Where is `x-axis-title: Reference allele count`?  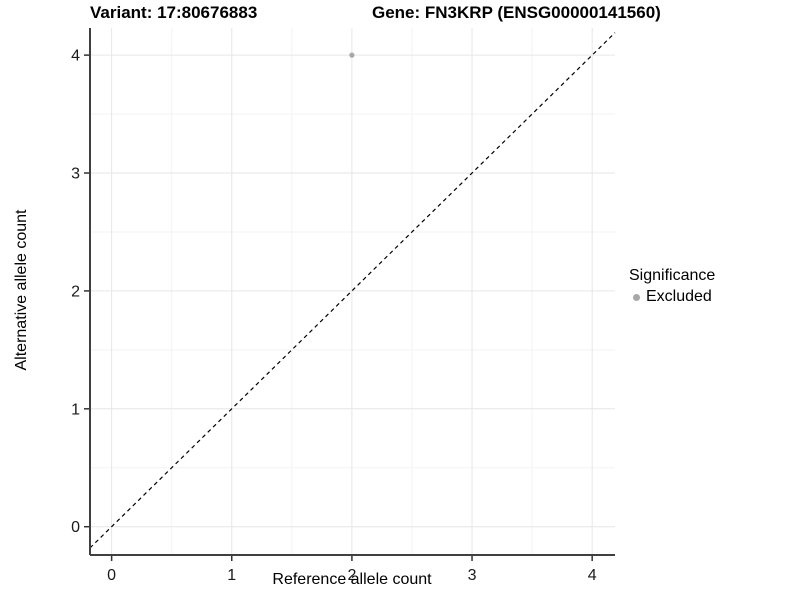
x-axis-title: Reference allele count is located at coordinates (352, 579).